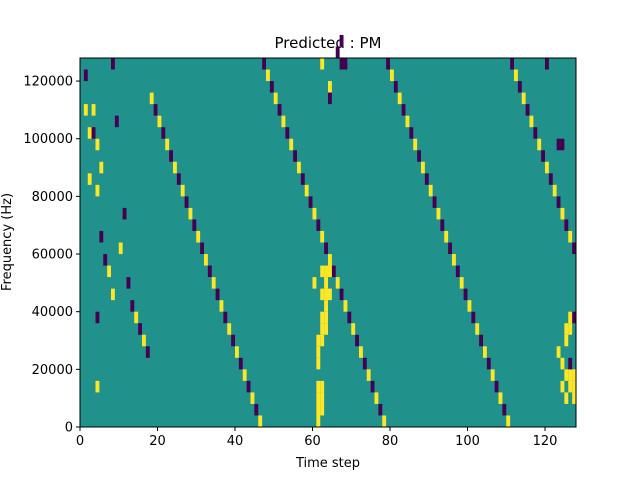 This screenshot has width=640, height=480. Describe the element at coordinates (467, 441) in the screenshot. I see `x-tick-label: 100` at that location.